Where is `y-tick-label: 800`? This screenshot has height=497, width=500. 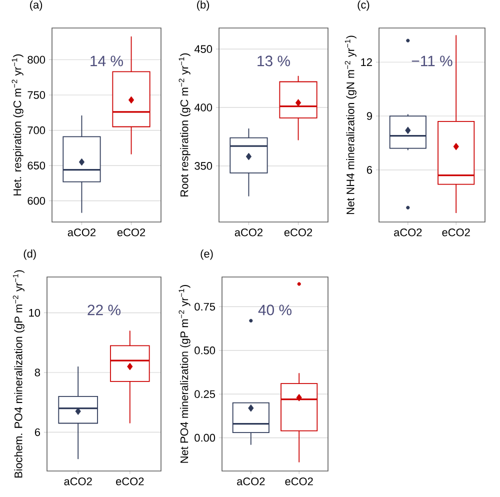 y-tick-label: 800 is located at coordinates (37, 60).